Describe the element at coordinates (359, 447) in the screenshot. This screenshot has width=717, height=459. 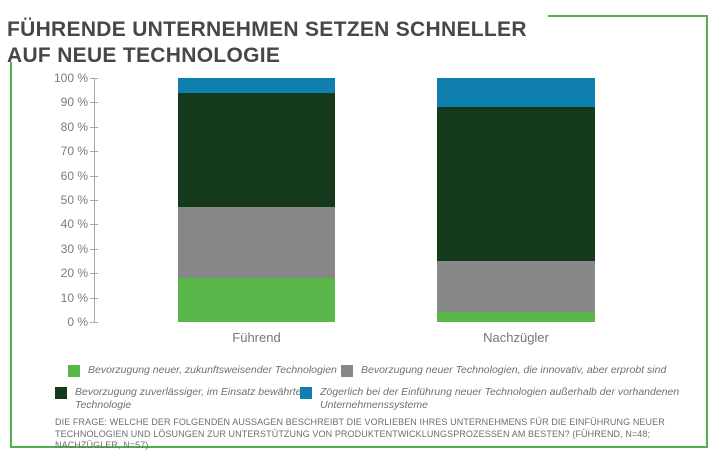
I see `frame-line-bottom` at that location.